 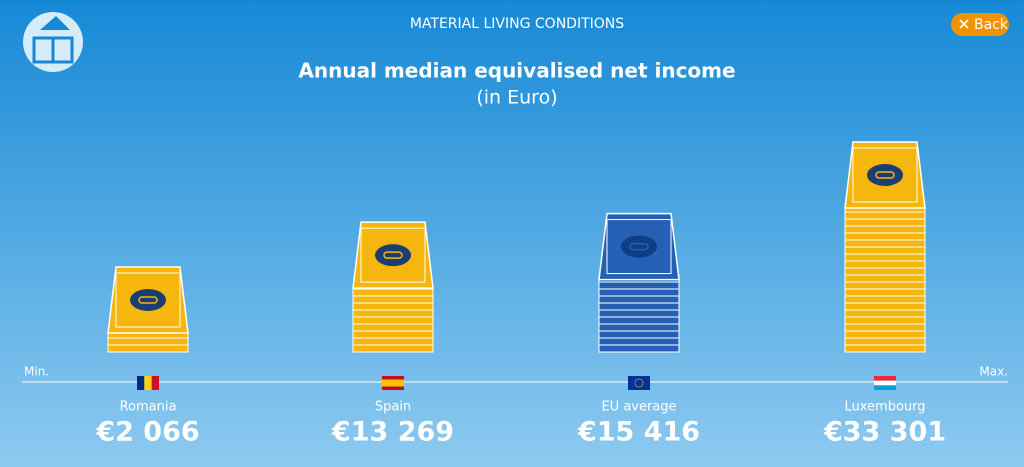 What do you see at coordinates (964, 24) in the screenshot?
I see `back-icon` at bounding box center [964, 24].